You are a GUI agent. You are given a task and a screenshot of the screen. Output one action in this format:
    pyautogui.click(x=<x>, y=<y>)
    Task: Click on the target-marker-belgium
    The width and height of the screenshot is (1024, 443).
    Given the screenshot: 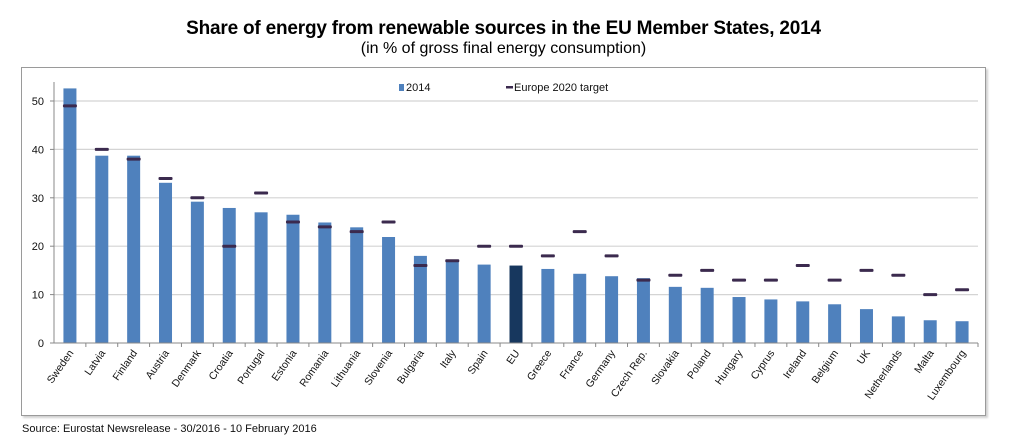 What is the action you would take?
    pyautogui.click(x=834, y=280)
    